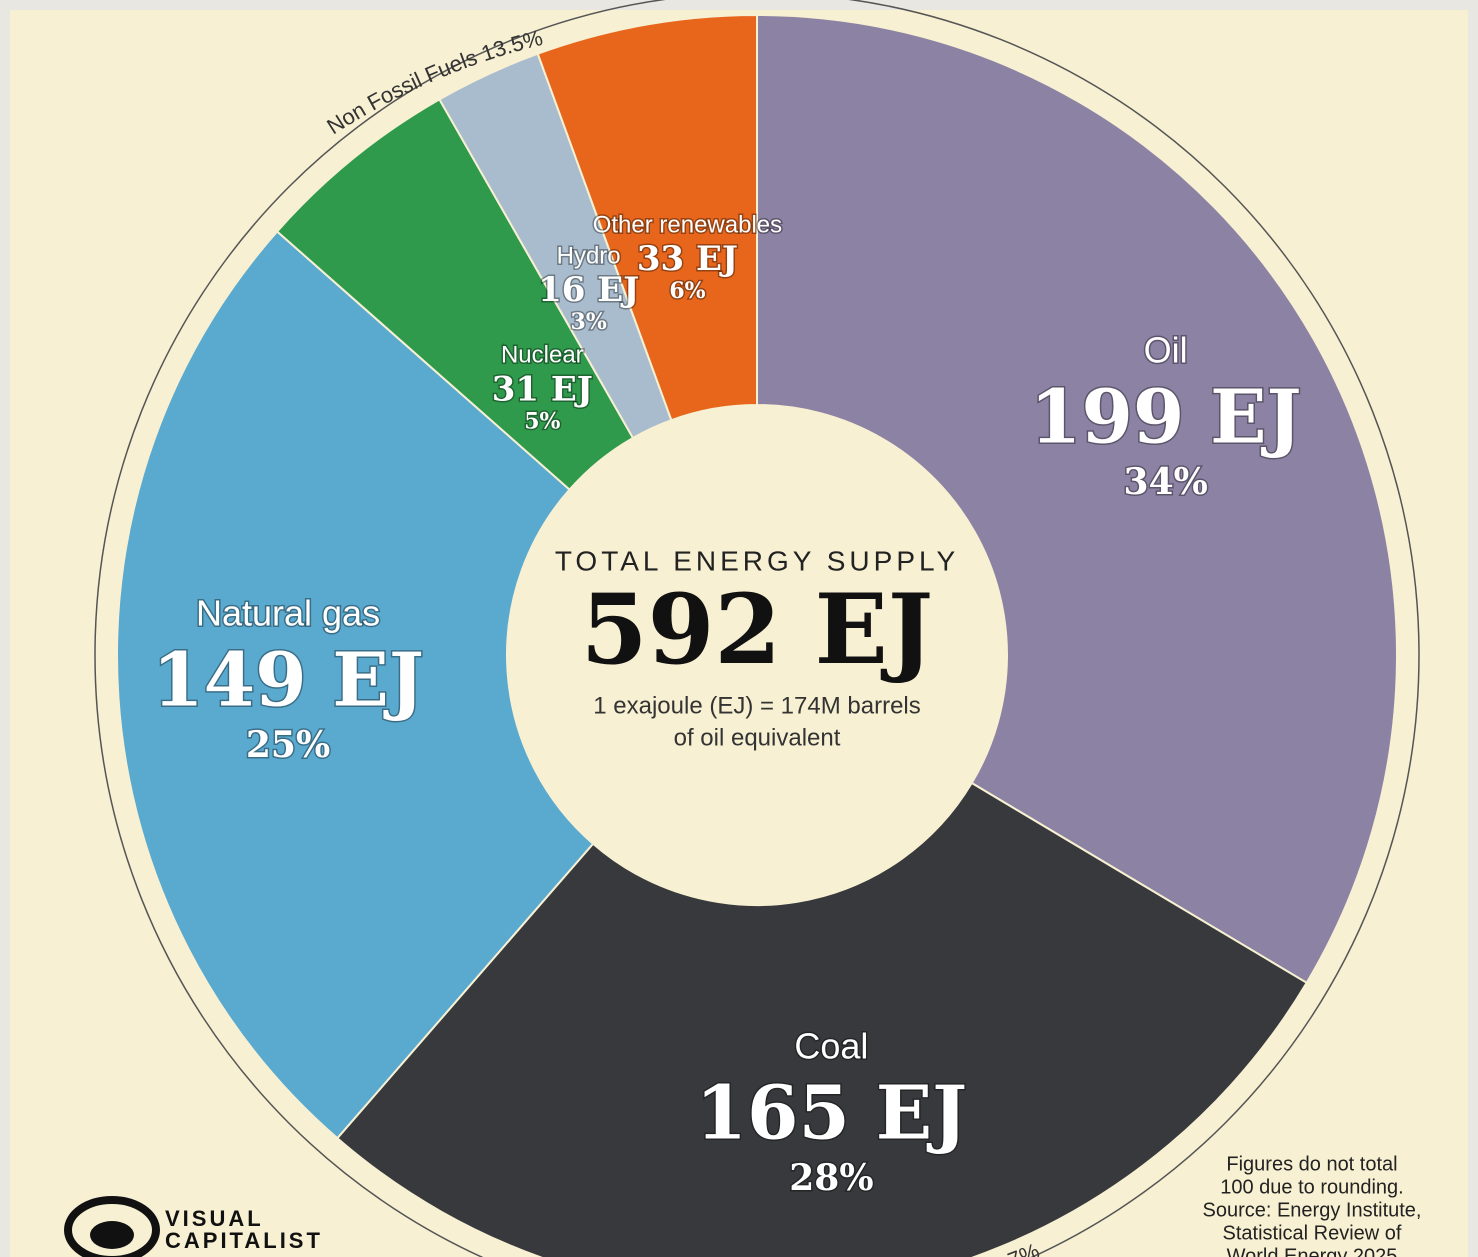 This screenshot has height=1257, width=1478. What do you see at coordinates (1166, 349) in the screenshot?
I see `segment-name: Oil` at bounding box center [1166, 349].